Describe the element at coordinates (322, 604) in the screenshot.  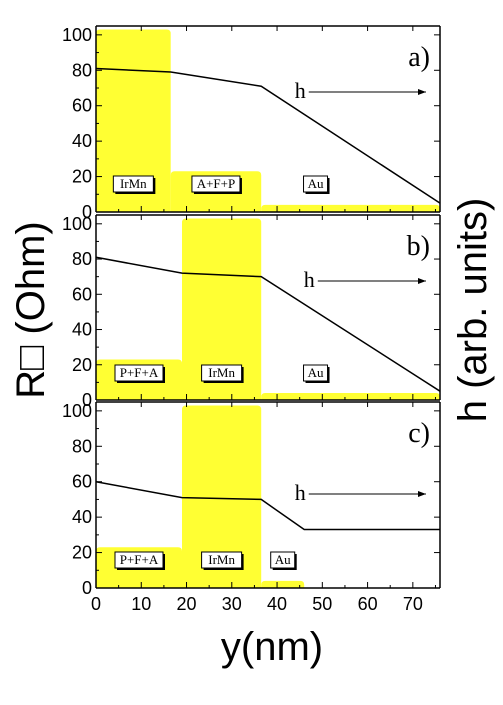
I see `x-tick-label: 50` at that location.